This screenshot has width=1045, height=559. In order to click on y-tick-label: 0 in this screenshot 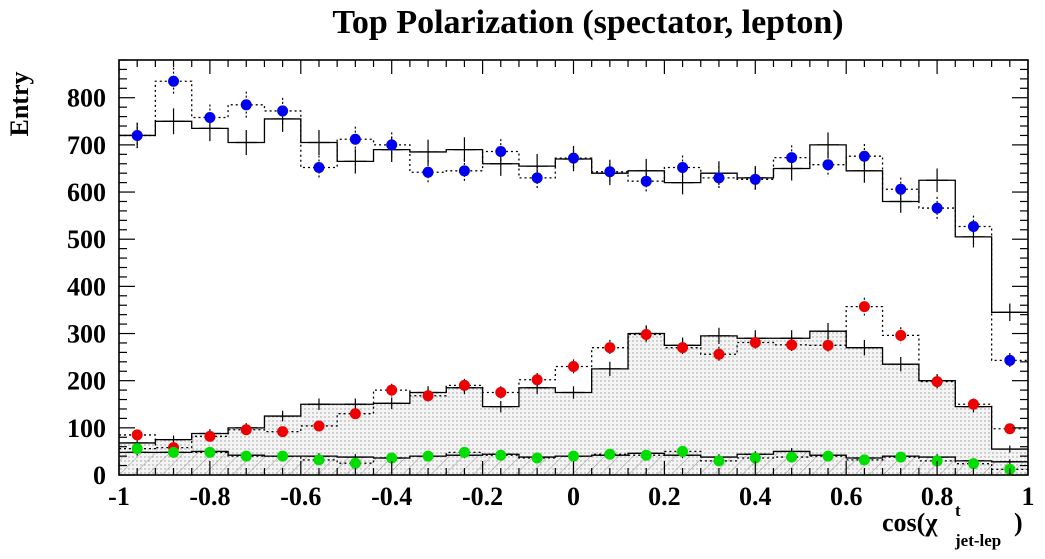, I will do `click(99, 475)`.